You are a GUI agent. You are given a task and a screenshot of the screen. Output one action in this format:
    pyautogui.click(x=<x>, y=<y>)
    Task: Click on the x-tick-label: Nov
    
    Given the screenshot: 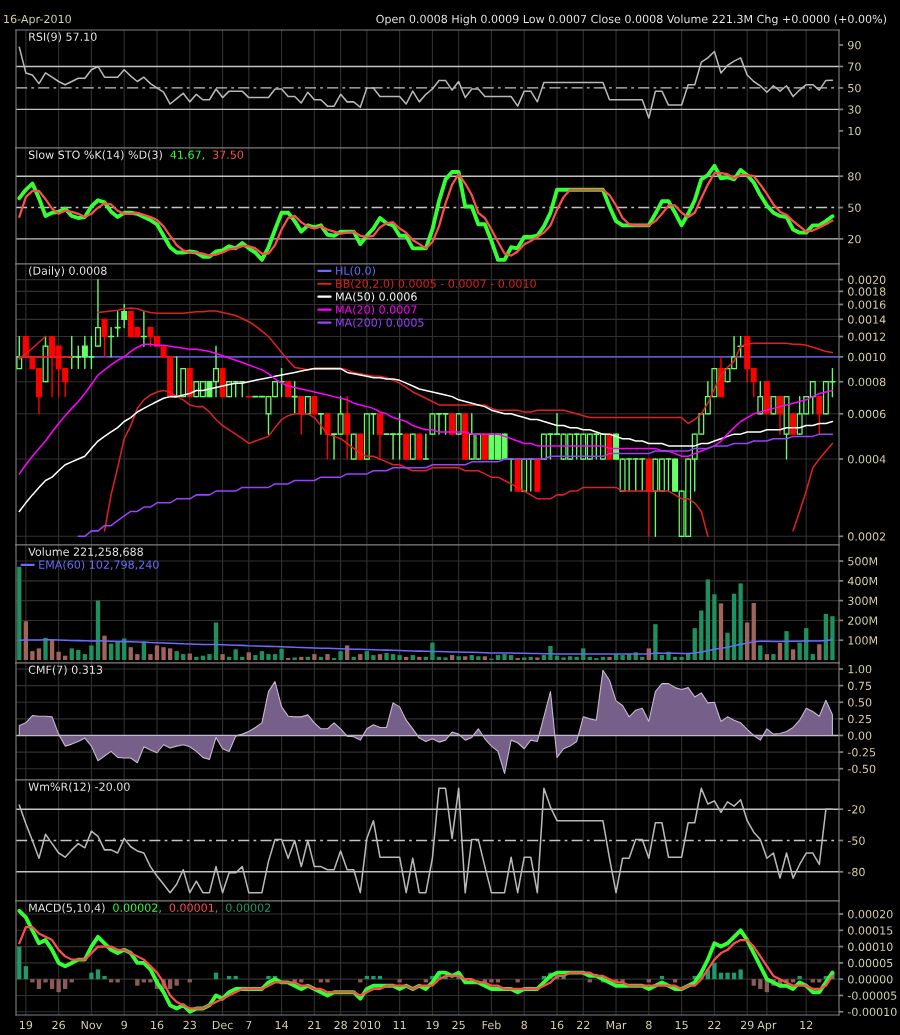 What is the action you would take?
    pyautogui.click(x=91, y=1025)
    